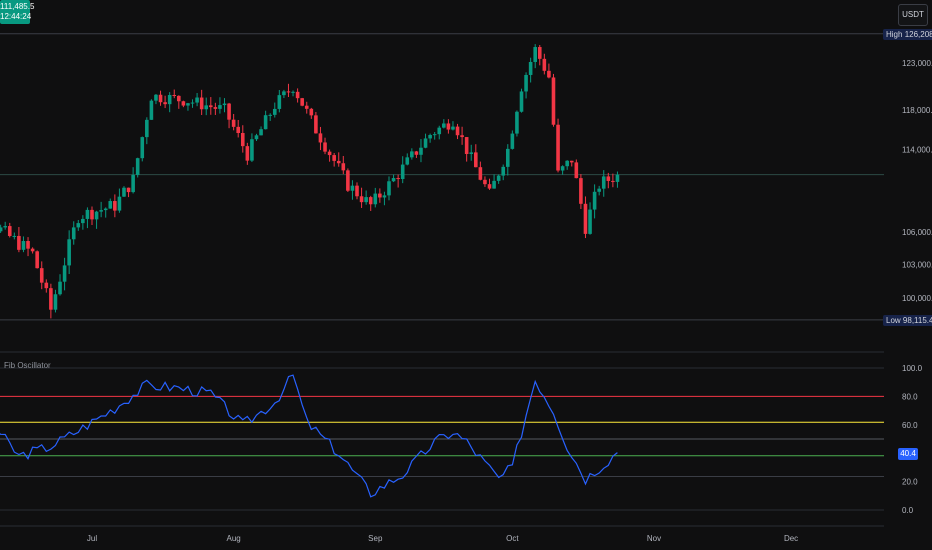 The image size is (932, 550). What do you see at coordinates (907, 34) in the screenshot?
I see `high-marker: High 126,208.5` at bounding box center [907, 34].